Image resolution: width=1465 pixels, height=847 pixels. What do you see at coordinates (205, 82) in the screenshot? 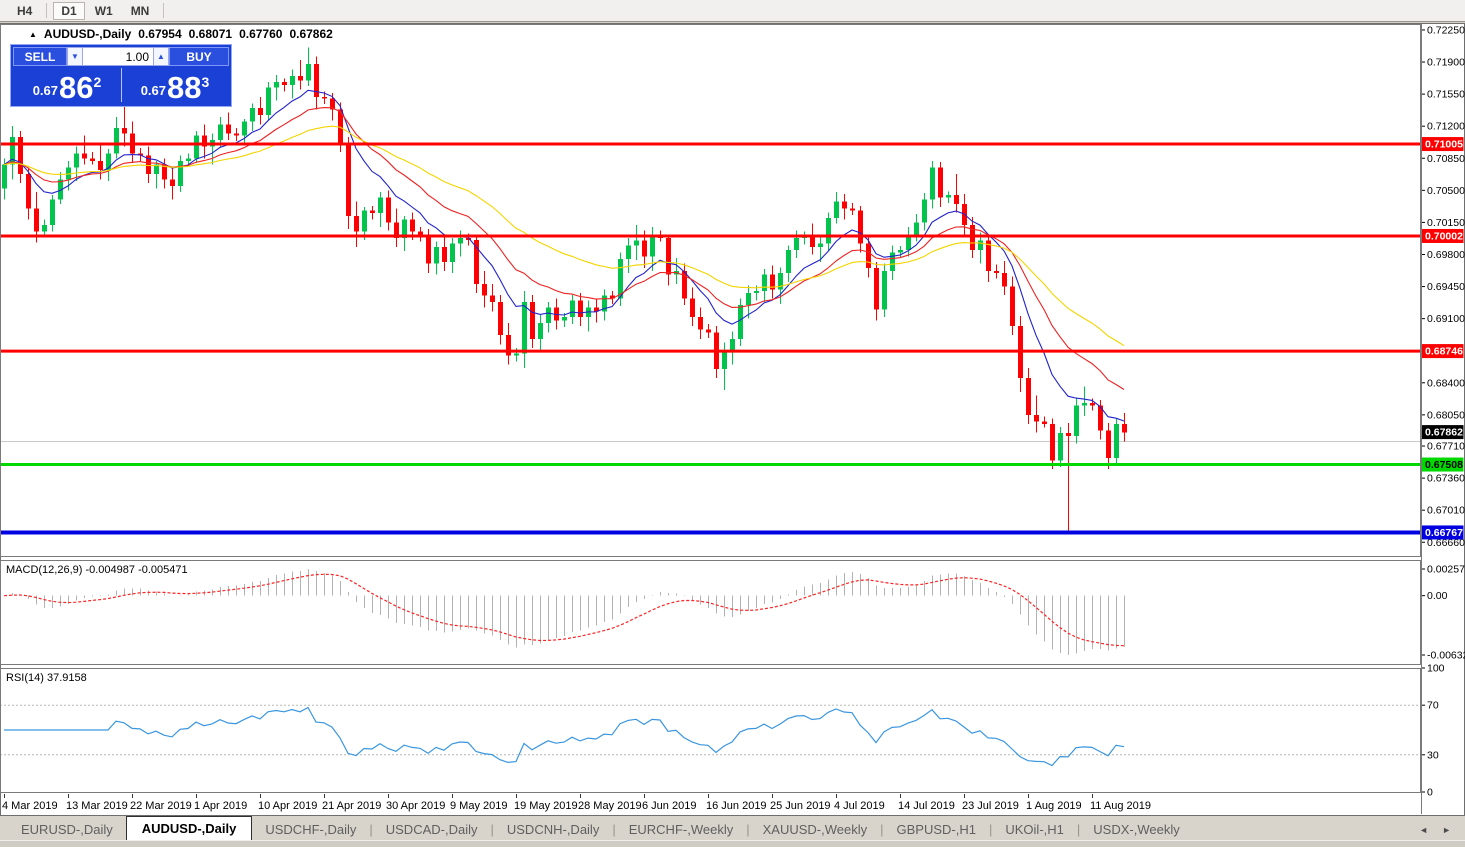
I see `buy-price-pip: 3` at bounding box center [205, 82].